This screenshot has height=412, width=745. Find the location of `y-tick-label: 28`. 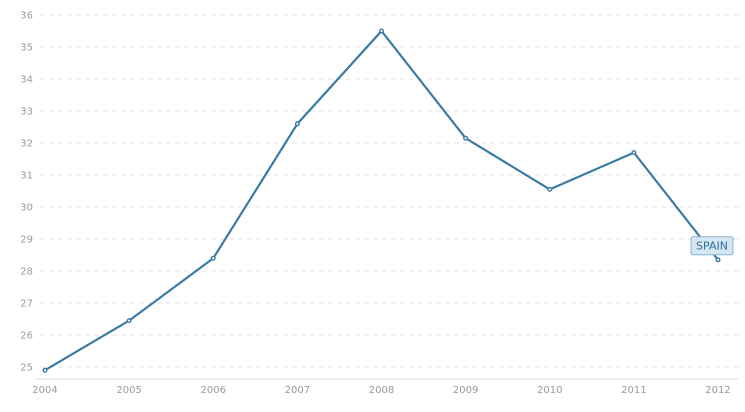

y-tick-label: 28 is located at coordinates (26, 272).